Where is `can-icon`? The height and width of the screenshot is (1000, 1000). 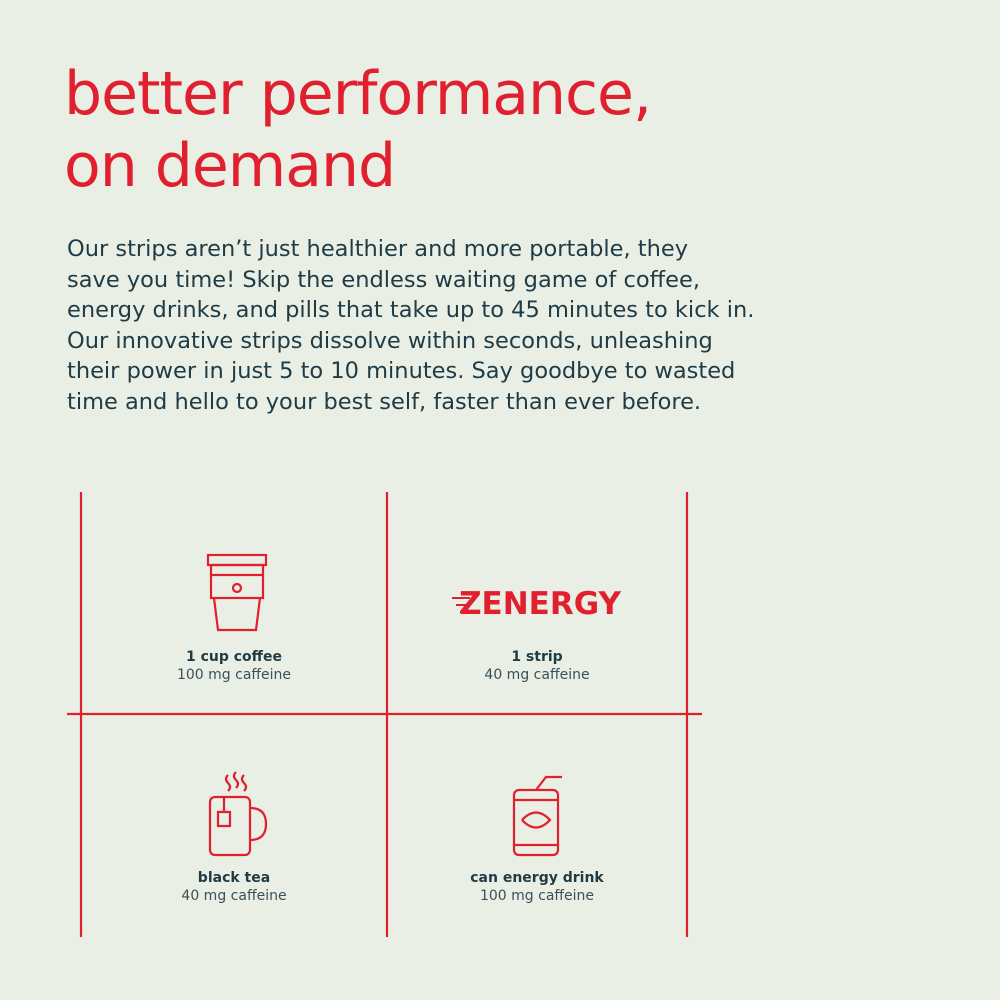 can-icon is located at coordinates (537, 816).